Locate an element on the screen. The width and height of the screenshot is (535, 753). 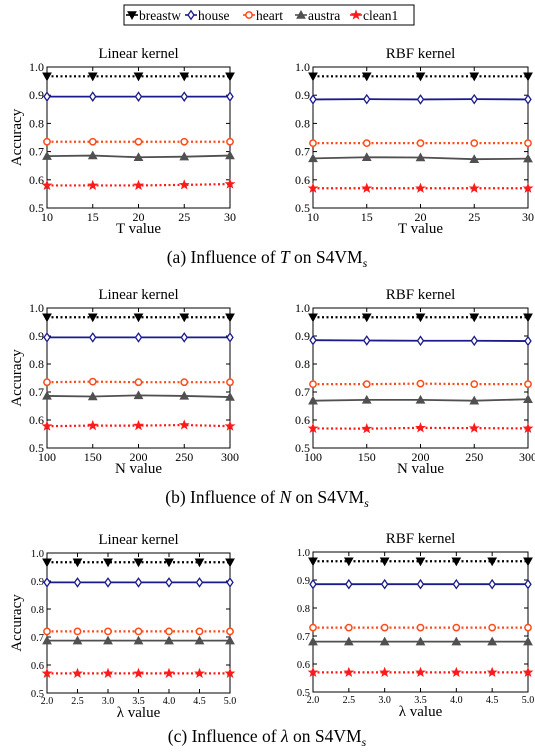
x-axis: 100 150 200 250 300 is located at coordinates (419, 386).